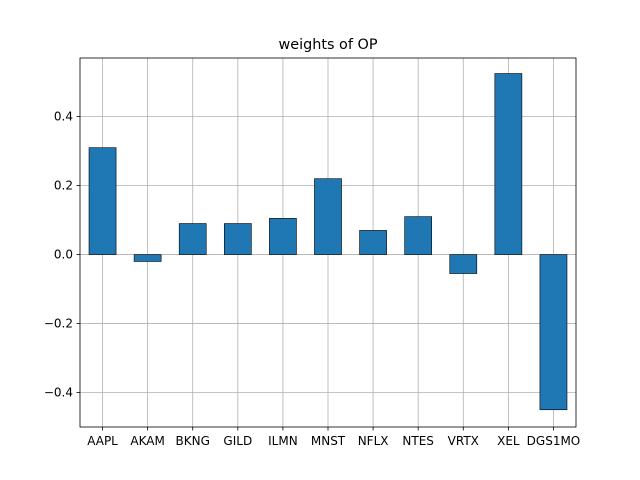 This screenshot has width=640, height=480. What do you see at coordinates (373, 441) in the screenshot?
I see `x-tick-label: NFLX` at bounding box center [373, 441].